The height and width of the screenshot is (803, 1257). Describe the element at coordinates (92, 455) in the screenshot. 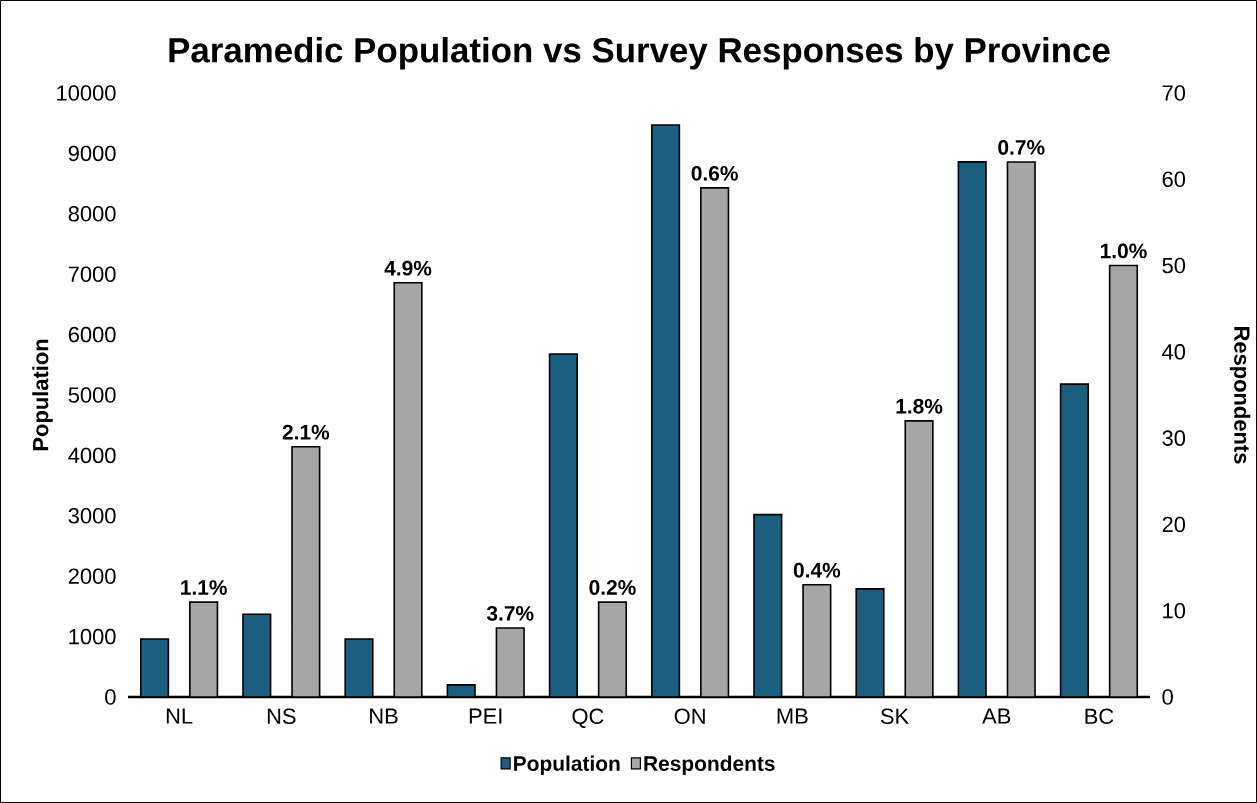

I see `y-tick-label: 4000` at that location.